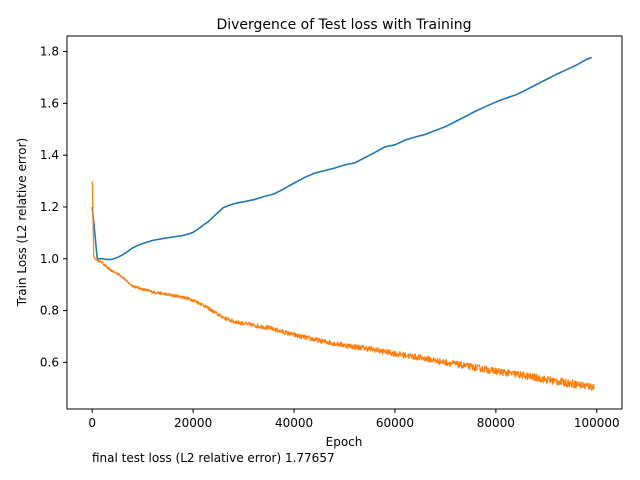 The image size is (640, 480). Describe the element at coordinates (49, 155) in the screenshot. I see `y-tick-label: 1.4` at that location.